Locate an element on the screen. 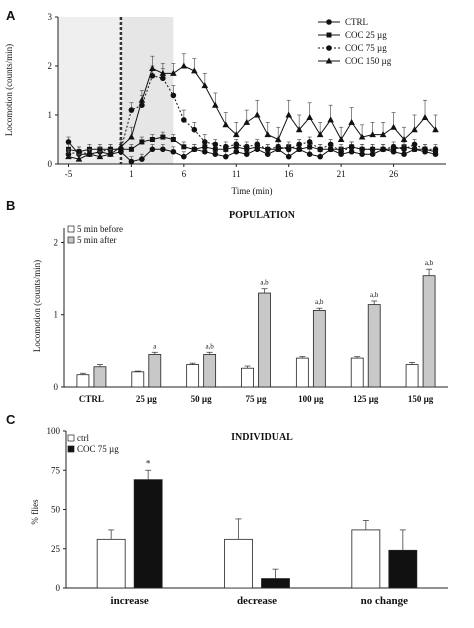  category-label: 75 µg is located at coordinates (256, 399).